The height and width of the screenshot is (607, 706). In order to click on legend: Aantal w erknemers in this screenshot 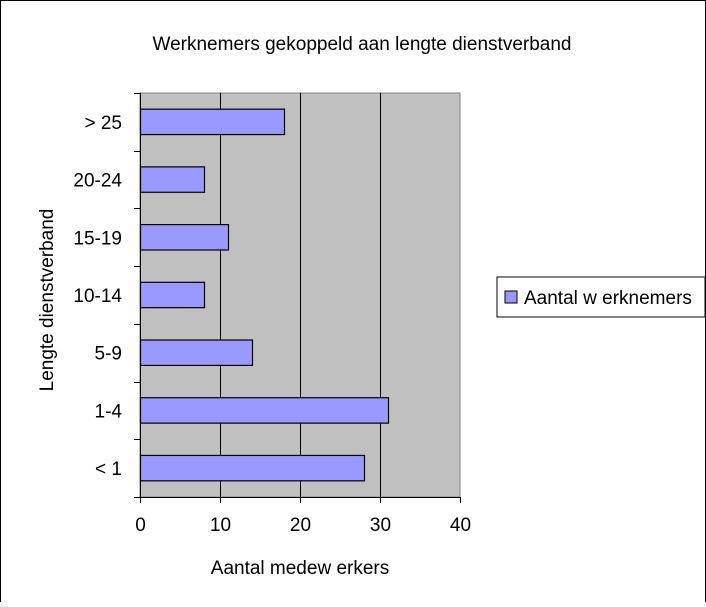, I will do `click(601, 297)`.